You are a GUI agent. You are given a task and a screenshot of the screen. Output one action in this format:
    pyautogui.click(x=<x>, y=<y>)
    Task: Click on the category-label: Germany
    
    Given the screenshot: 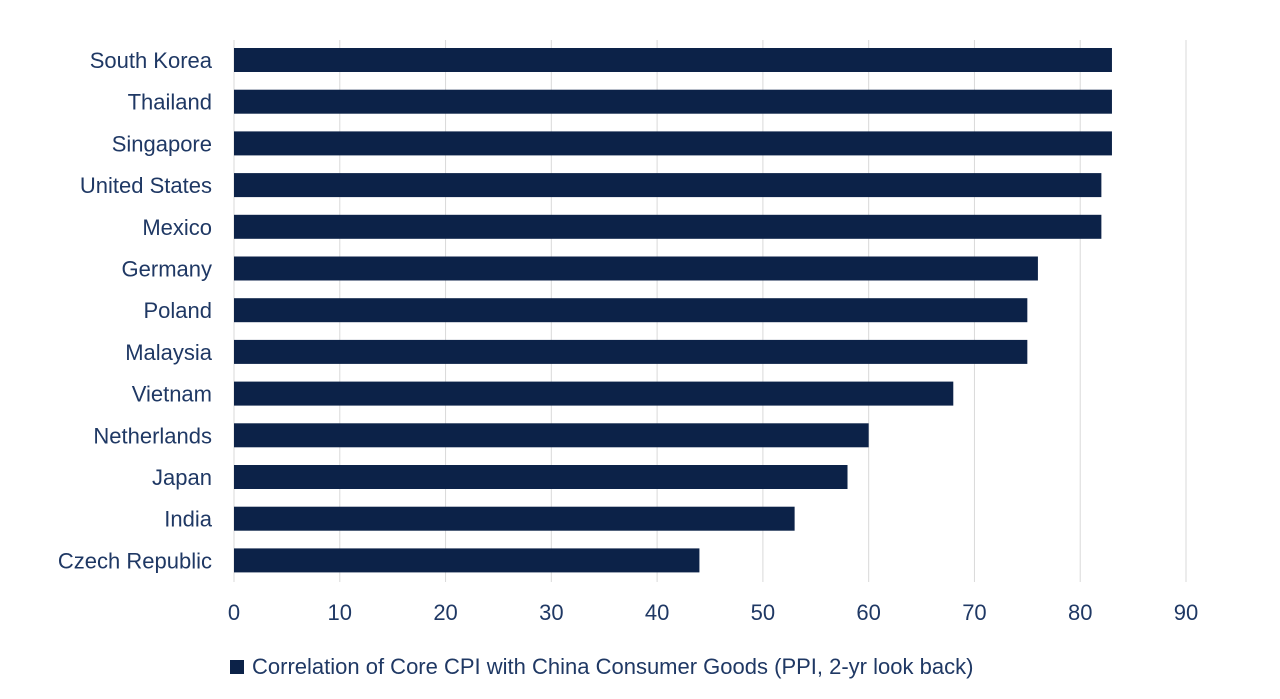 What is the action you would take?
    pyautogui.click(x=167, y=269)
    